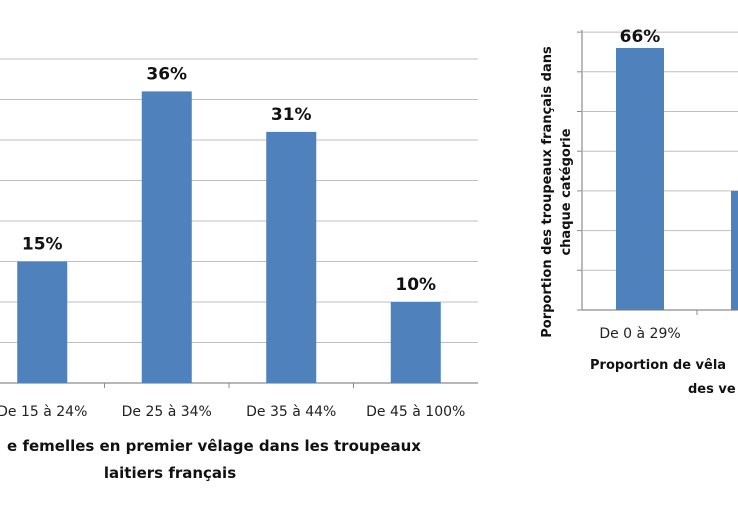  Describe the element at coordinates (42, 245) in the screenshot. I see `data-label: 15%` at that location.